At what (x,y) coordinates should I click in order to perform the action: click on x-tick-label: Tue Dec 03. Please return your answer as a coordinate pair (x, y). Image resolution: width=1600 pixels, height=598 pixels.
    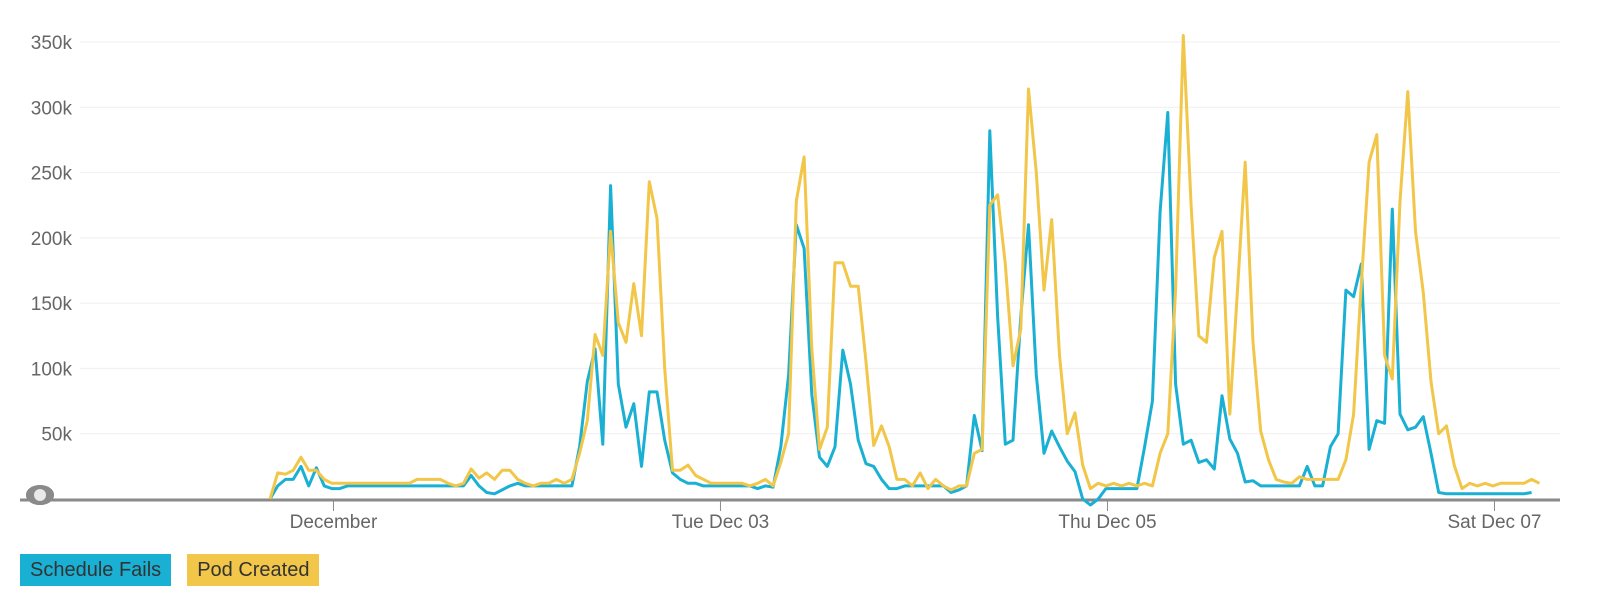
    Looking at the image, I should click on (721, 522).